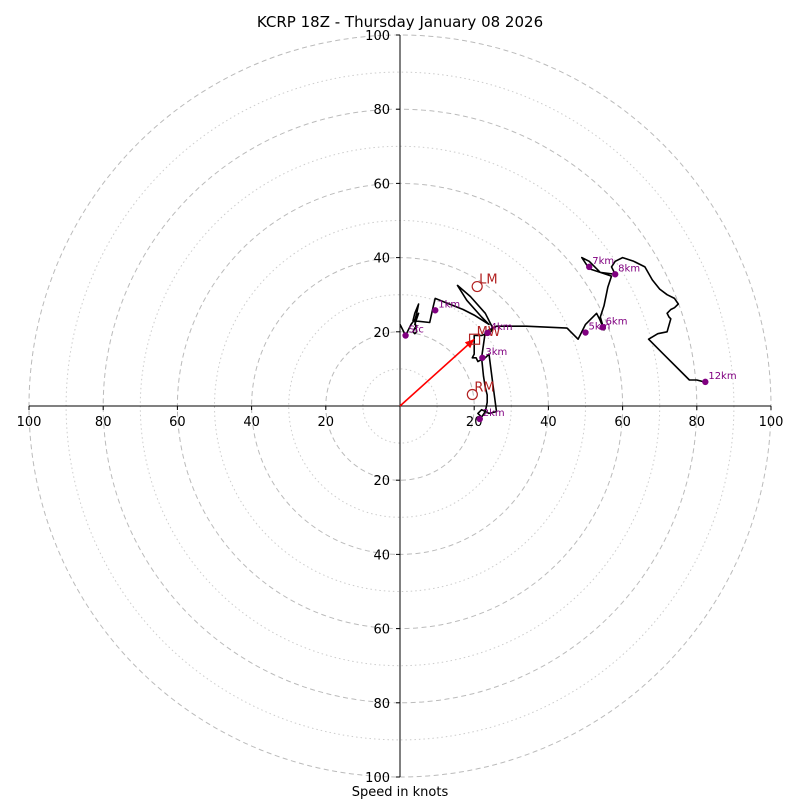 This screenshot has height=800, width=800. I want to click on height-marker-label: 6km, so click(617, 321).